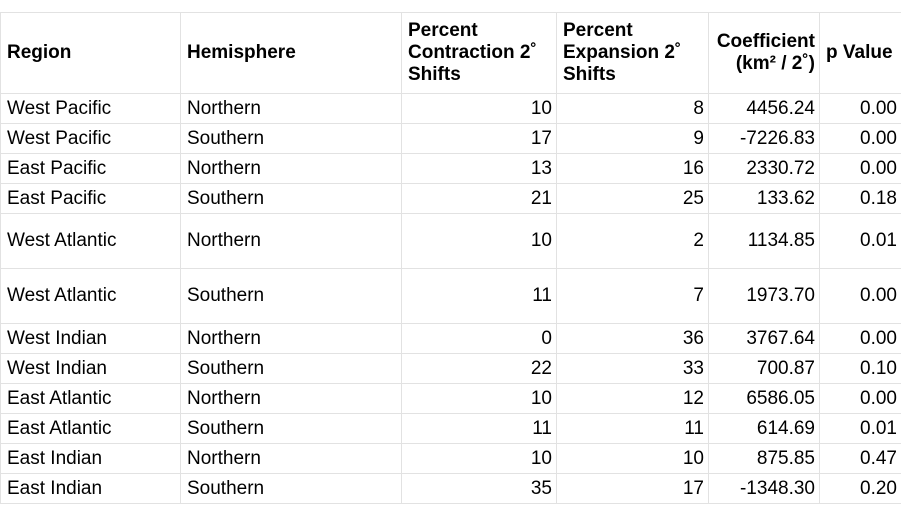 The height and width of the screenshot is (509, 901). What do you see at coordinates (632, 296) in the screenshot?
I see `cell-percent-expansion: 7` at bounding box center [632, 296].